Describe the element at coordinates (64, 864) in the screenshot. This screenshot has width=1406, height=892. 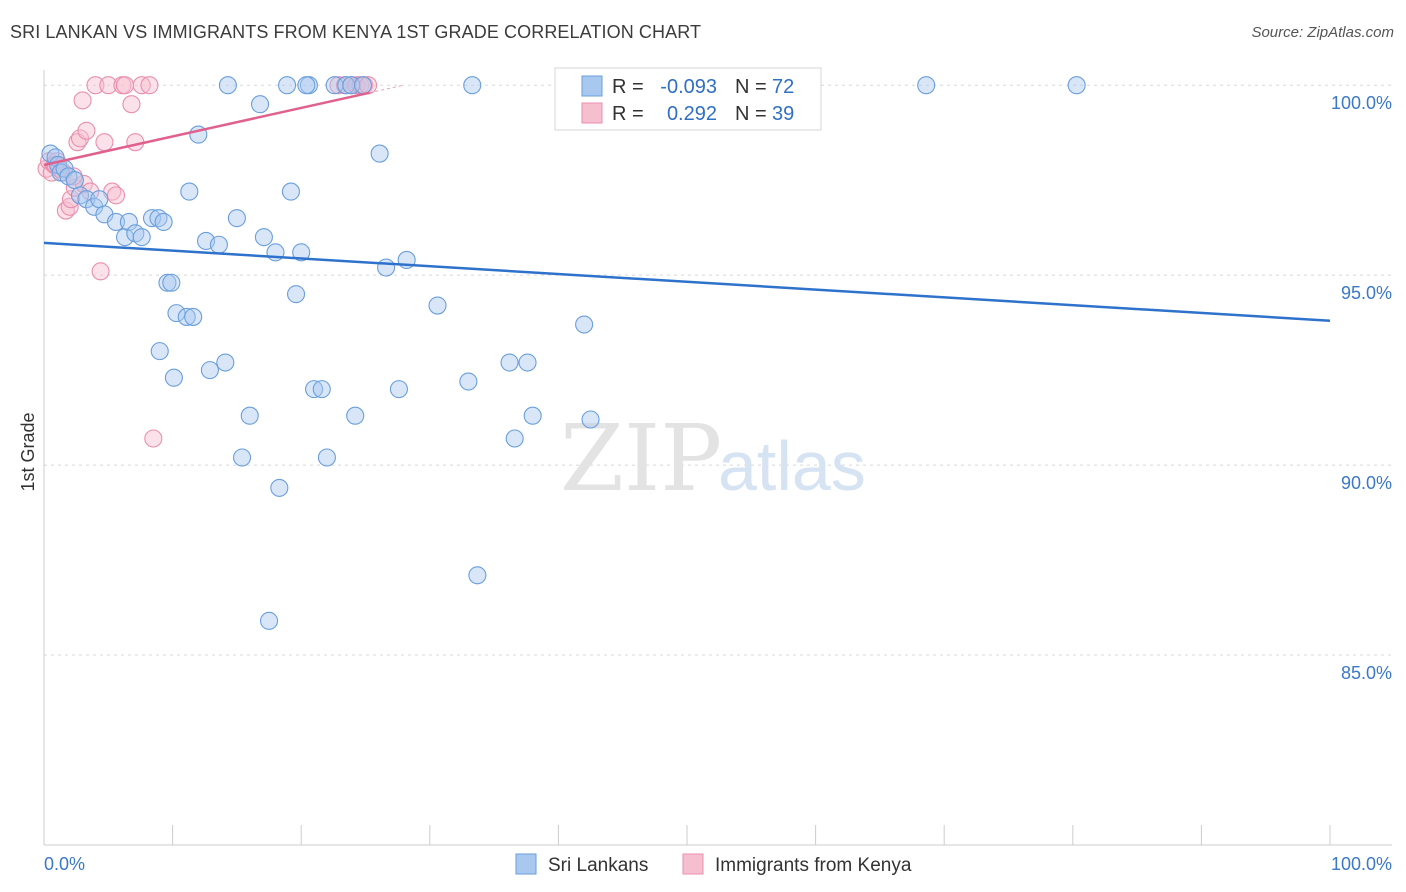
I see `x-tick-label-min: 0.0%` at that location.